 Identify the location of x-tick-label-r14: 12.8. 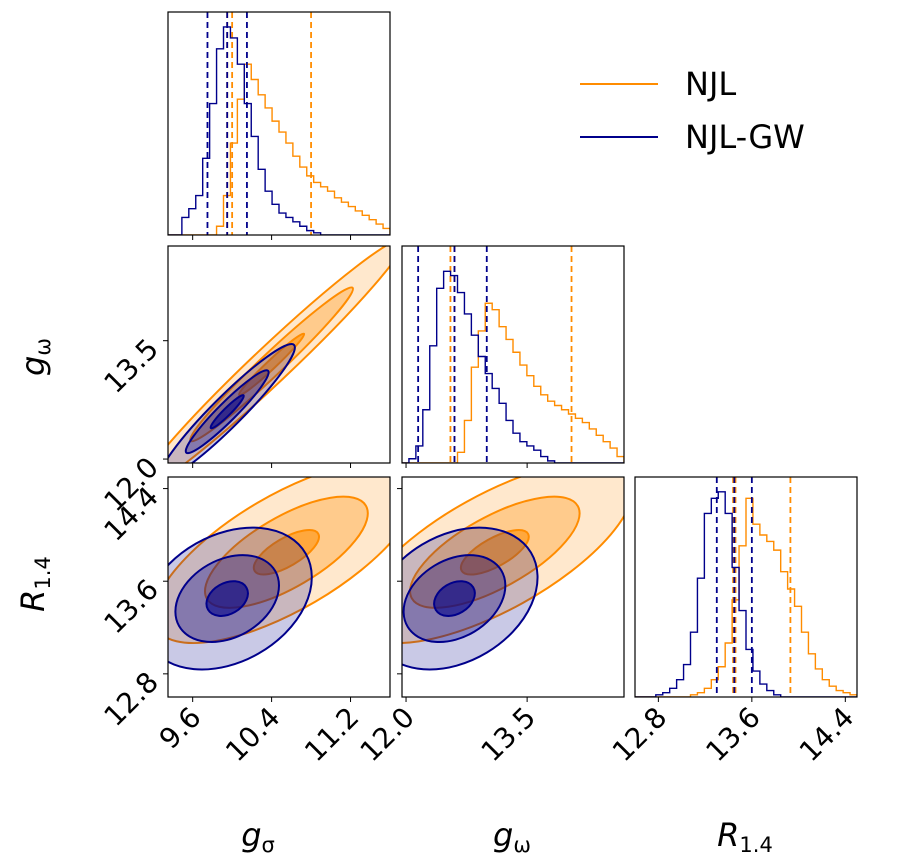
(639, 734).